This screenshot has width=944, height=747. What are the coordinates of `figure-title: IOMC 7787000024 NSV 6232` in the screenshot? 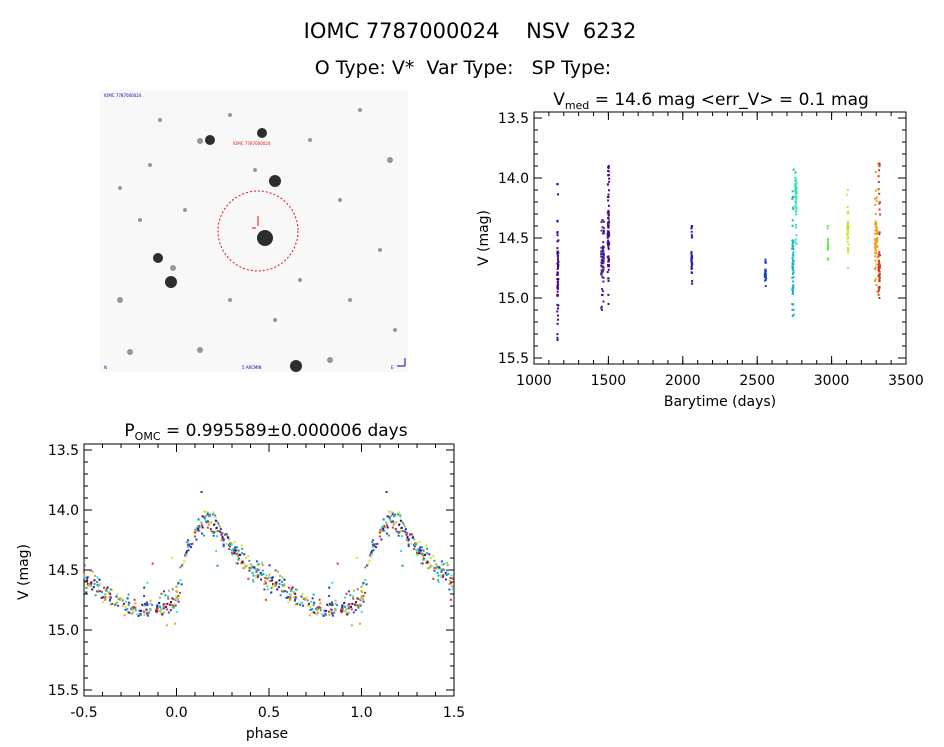 It's located at (470, 31).